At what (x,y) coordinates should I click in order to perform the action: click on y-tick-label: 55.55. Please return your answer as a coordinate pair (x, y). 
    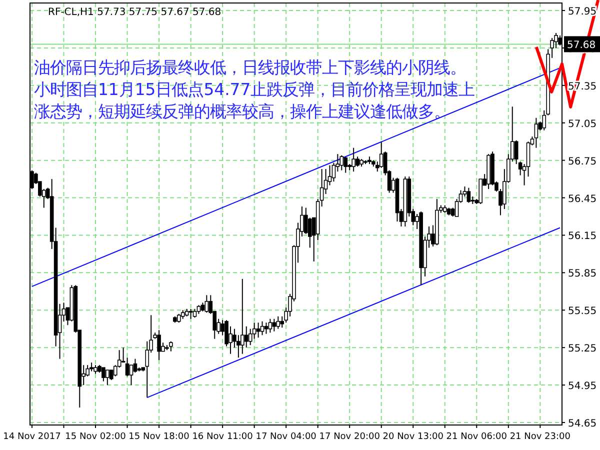
    Looking at the image, I should click on (582, 312).